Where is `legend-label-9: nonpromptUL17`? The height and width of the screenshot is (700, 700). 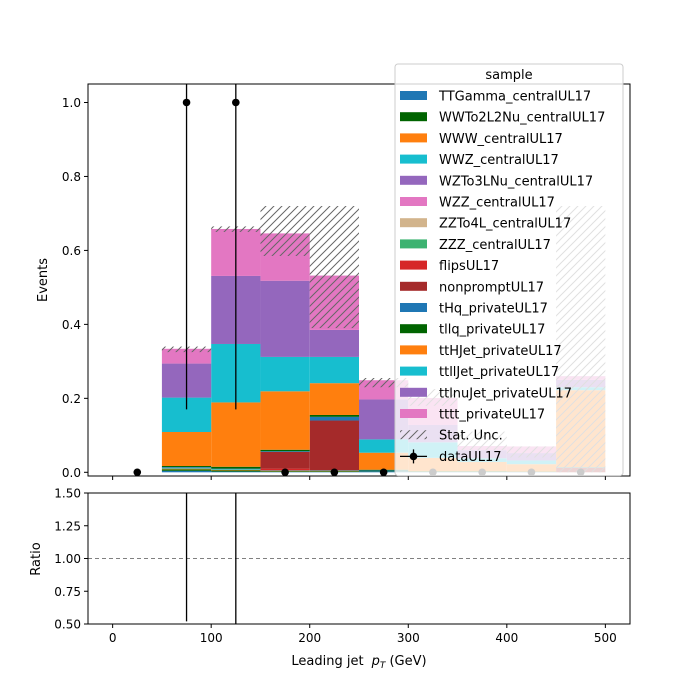 legend-label-9: nonpromptUL17 is located at coordinates (491, 287).